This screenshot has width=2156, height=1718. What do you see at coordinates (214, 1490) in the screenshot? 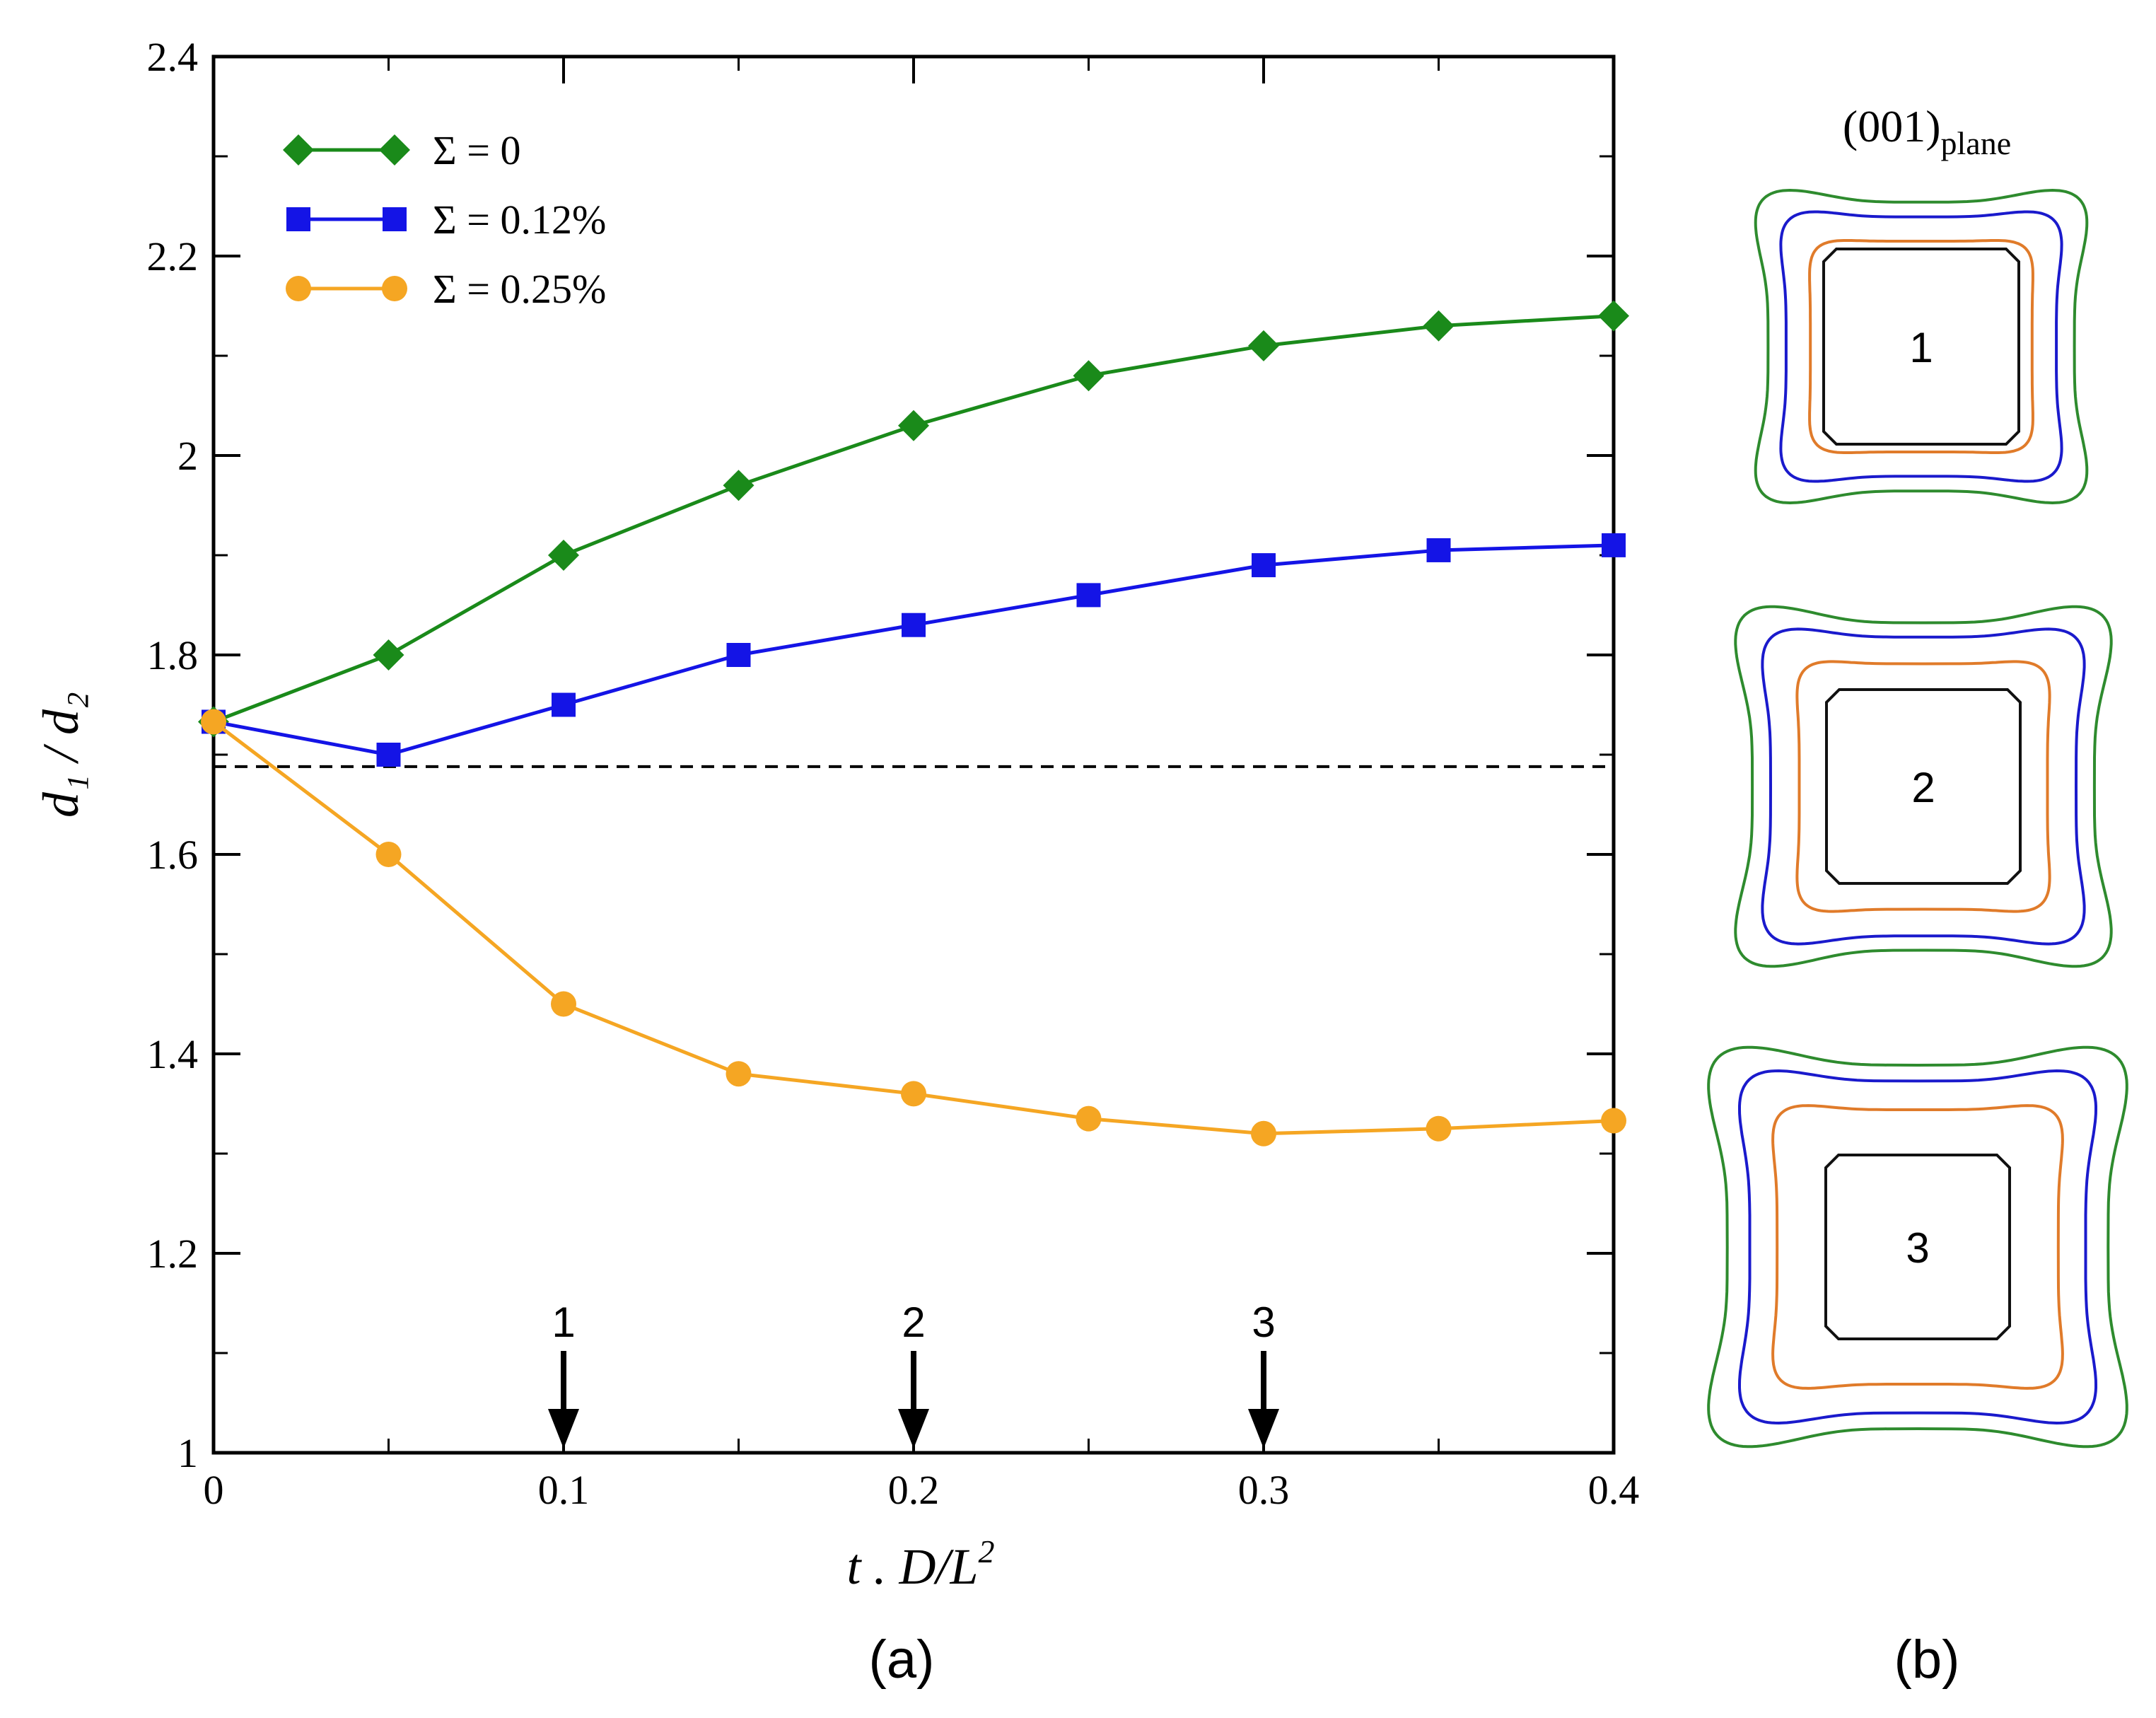
I see `x-tick-label: 0` at bounding box center [214, 1490].